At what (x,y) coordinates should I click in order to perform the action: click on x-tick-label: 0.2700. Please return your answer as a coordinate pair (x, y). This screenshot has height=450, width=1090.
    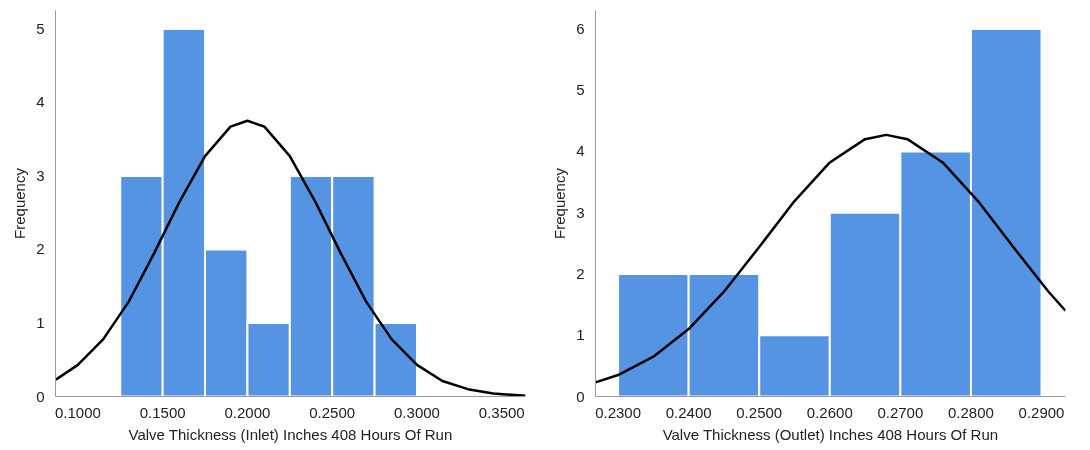
    Looking at the image, I should click on (900, 412).